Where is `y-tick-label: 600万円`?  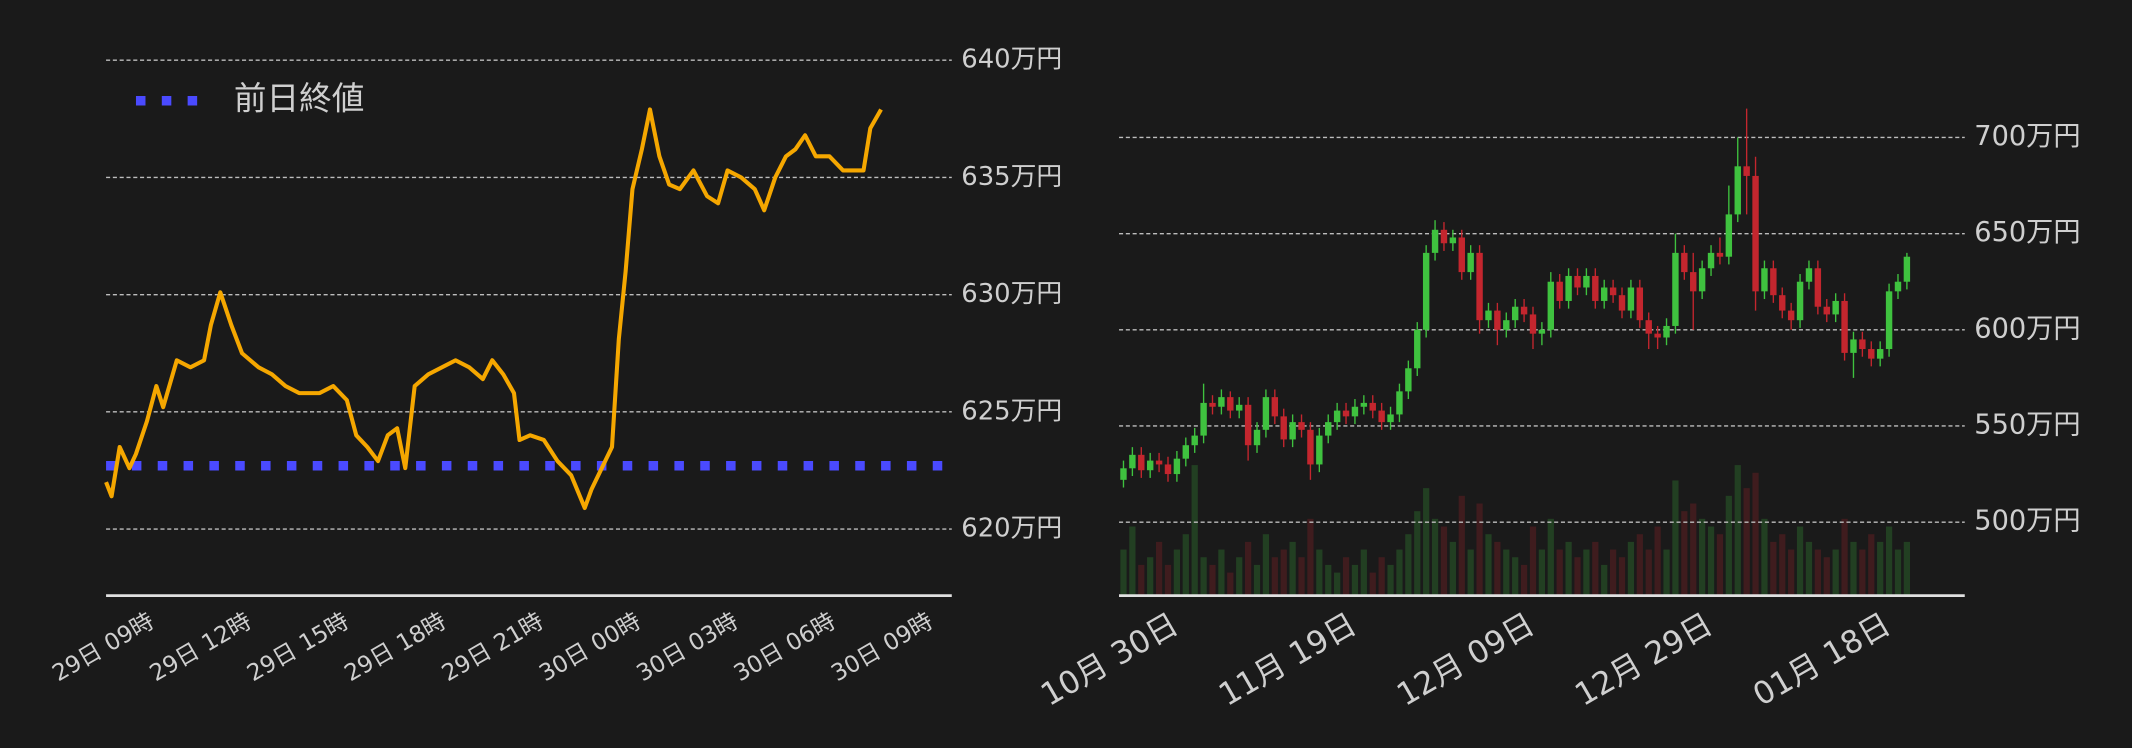 y-tick-label: 600万円 is located at coordinates (2027, 328).